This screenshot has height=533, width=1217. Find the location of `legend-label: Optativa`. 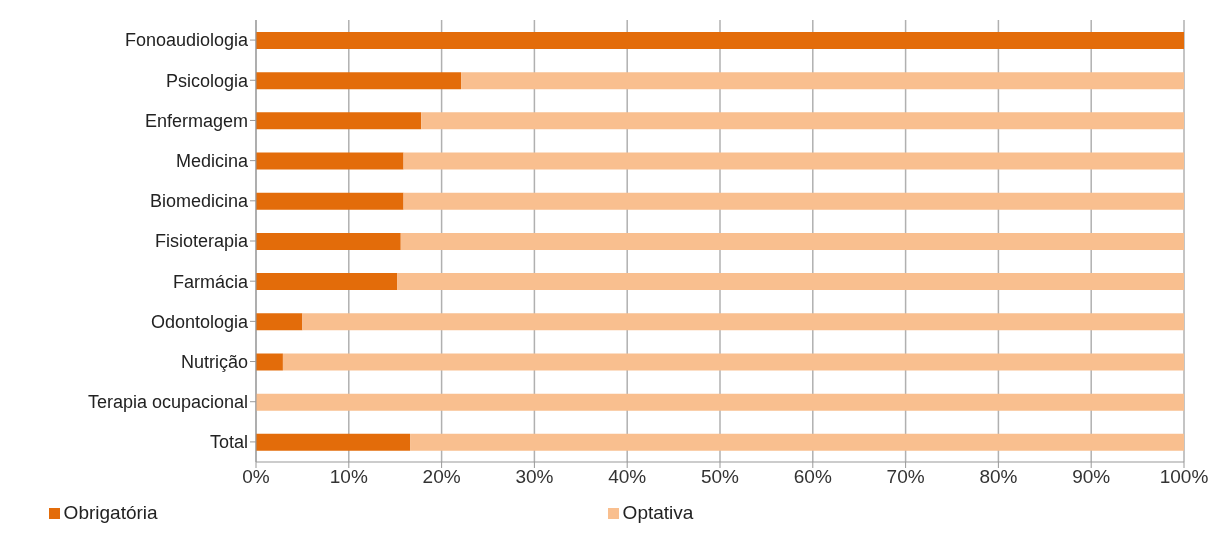

legend-label: Optativa is located at coordinates (658, 512).